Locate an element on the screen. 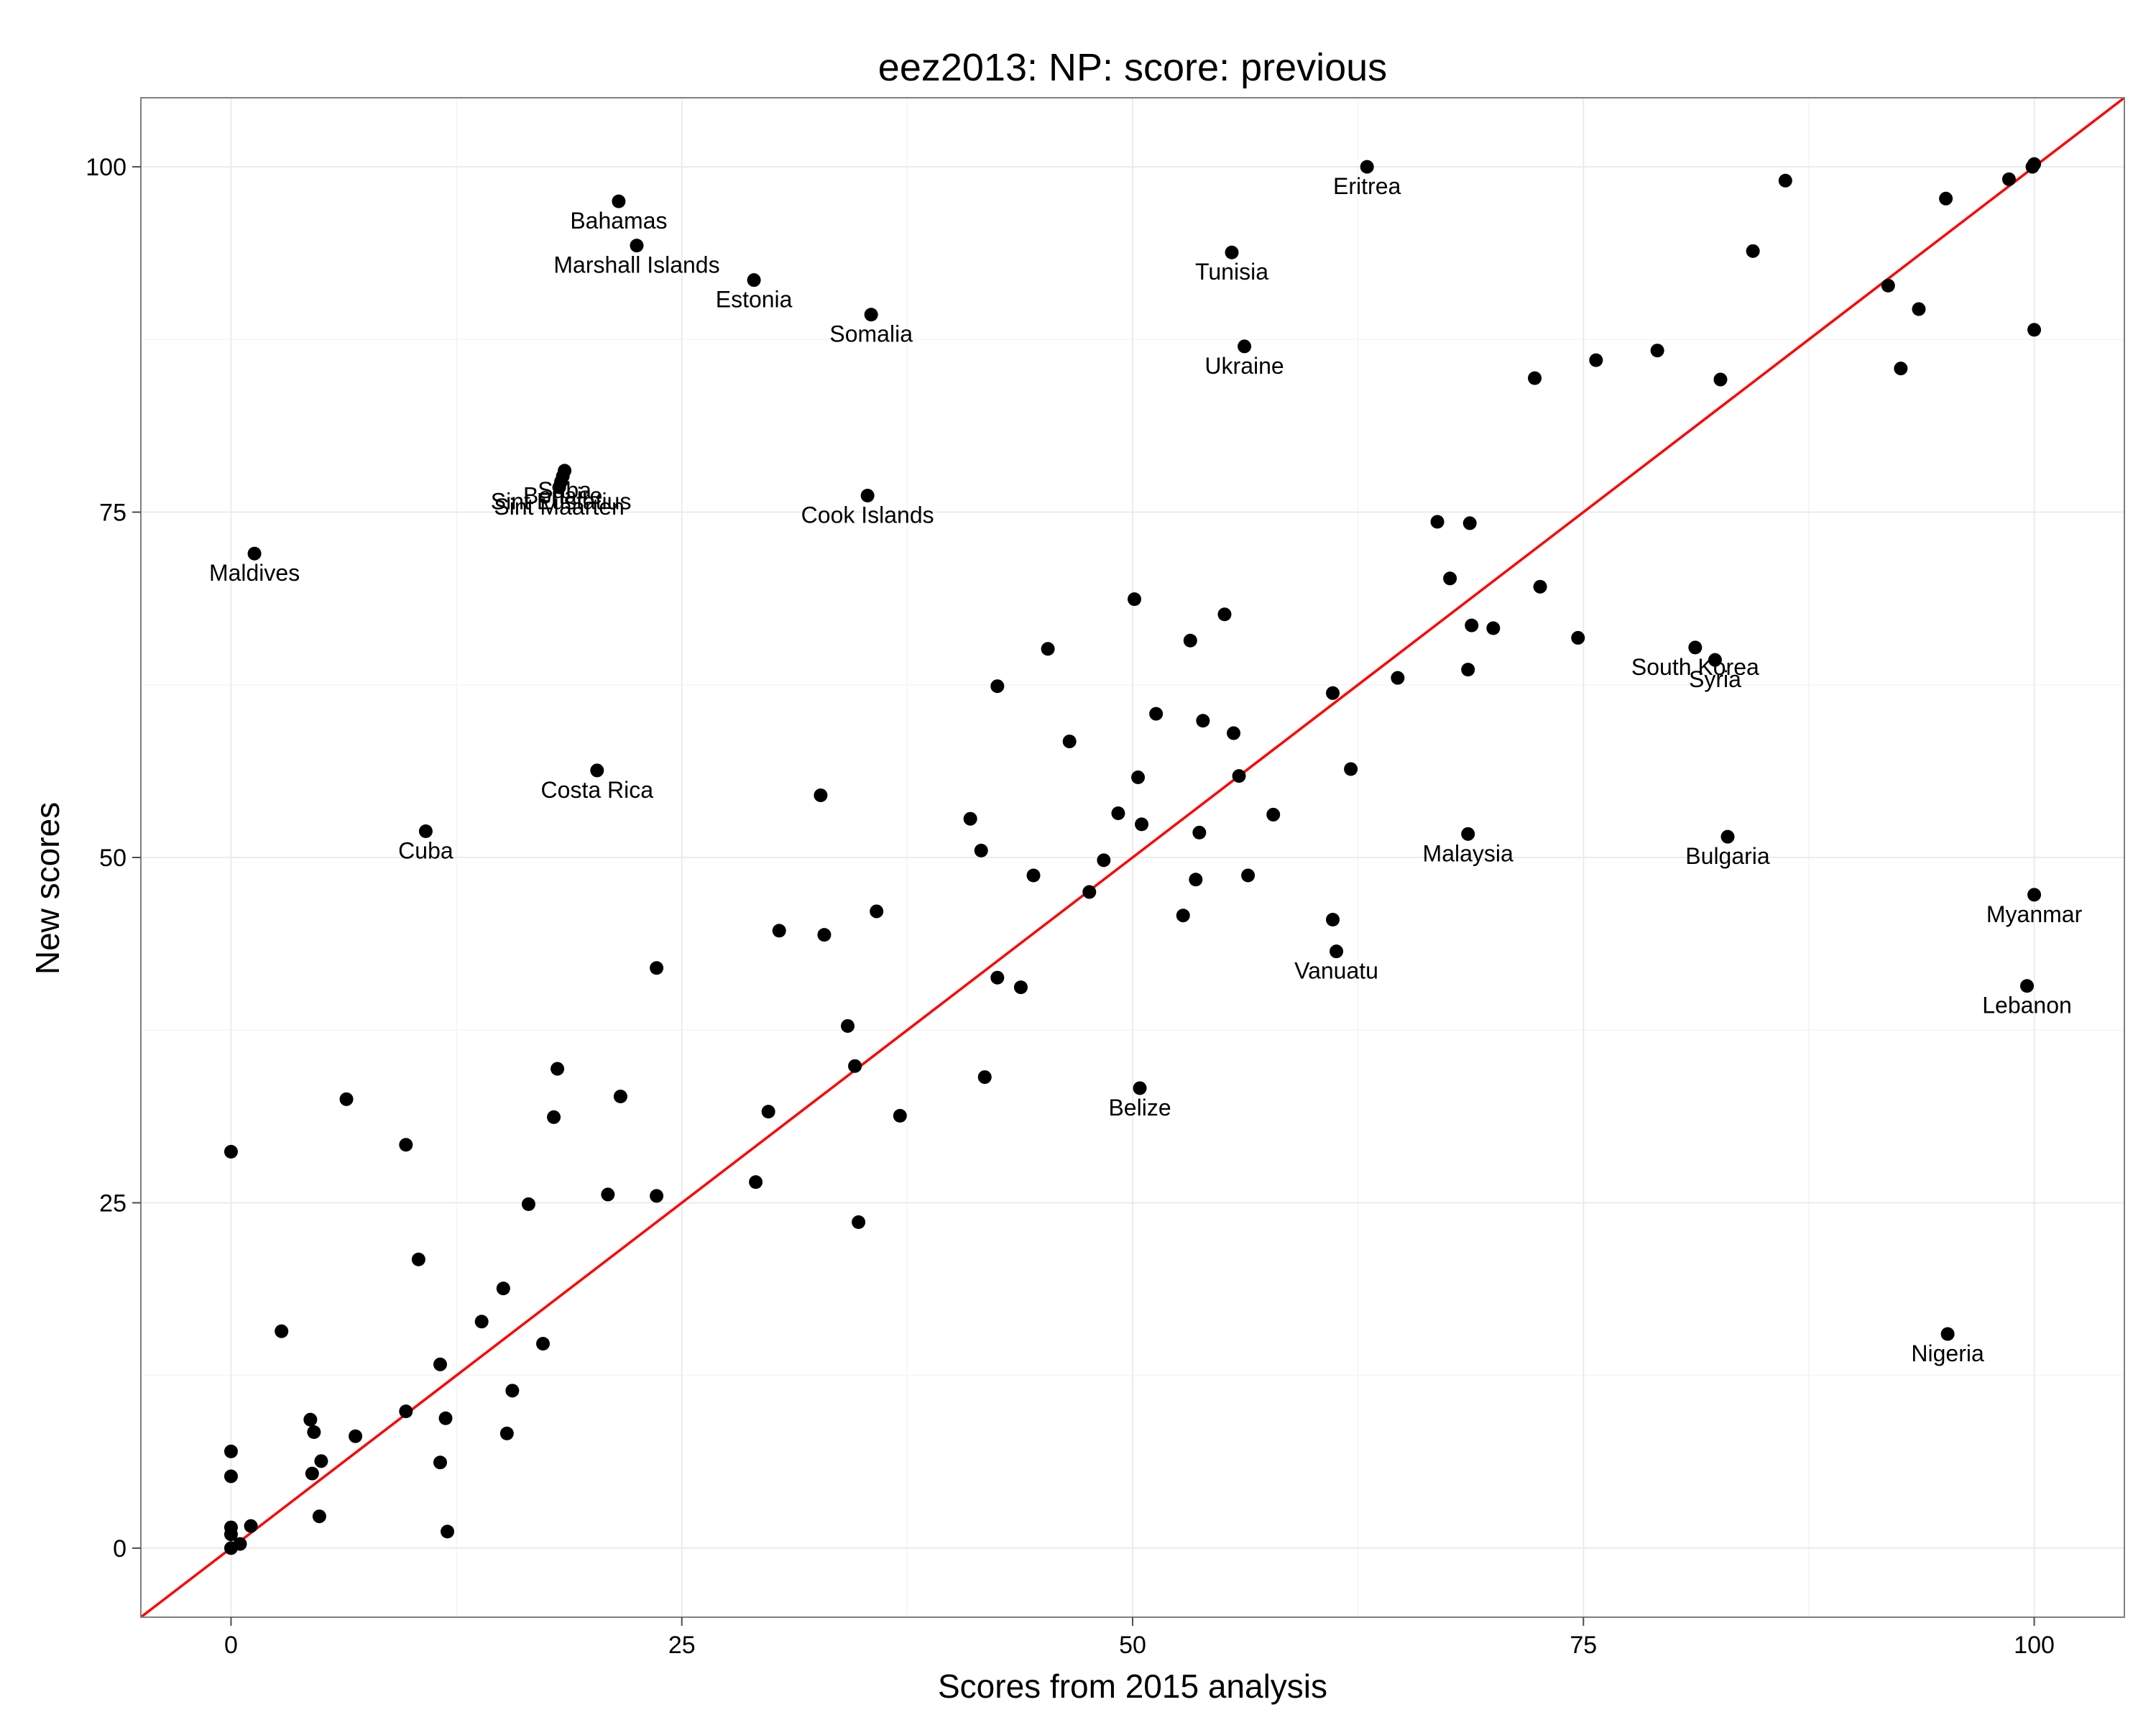 The width and height of the screenshot is (2156, 1725). point-label: Bulgaria is located at coordinates (1727, 856).